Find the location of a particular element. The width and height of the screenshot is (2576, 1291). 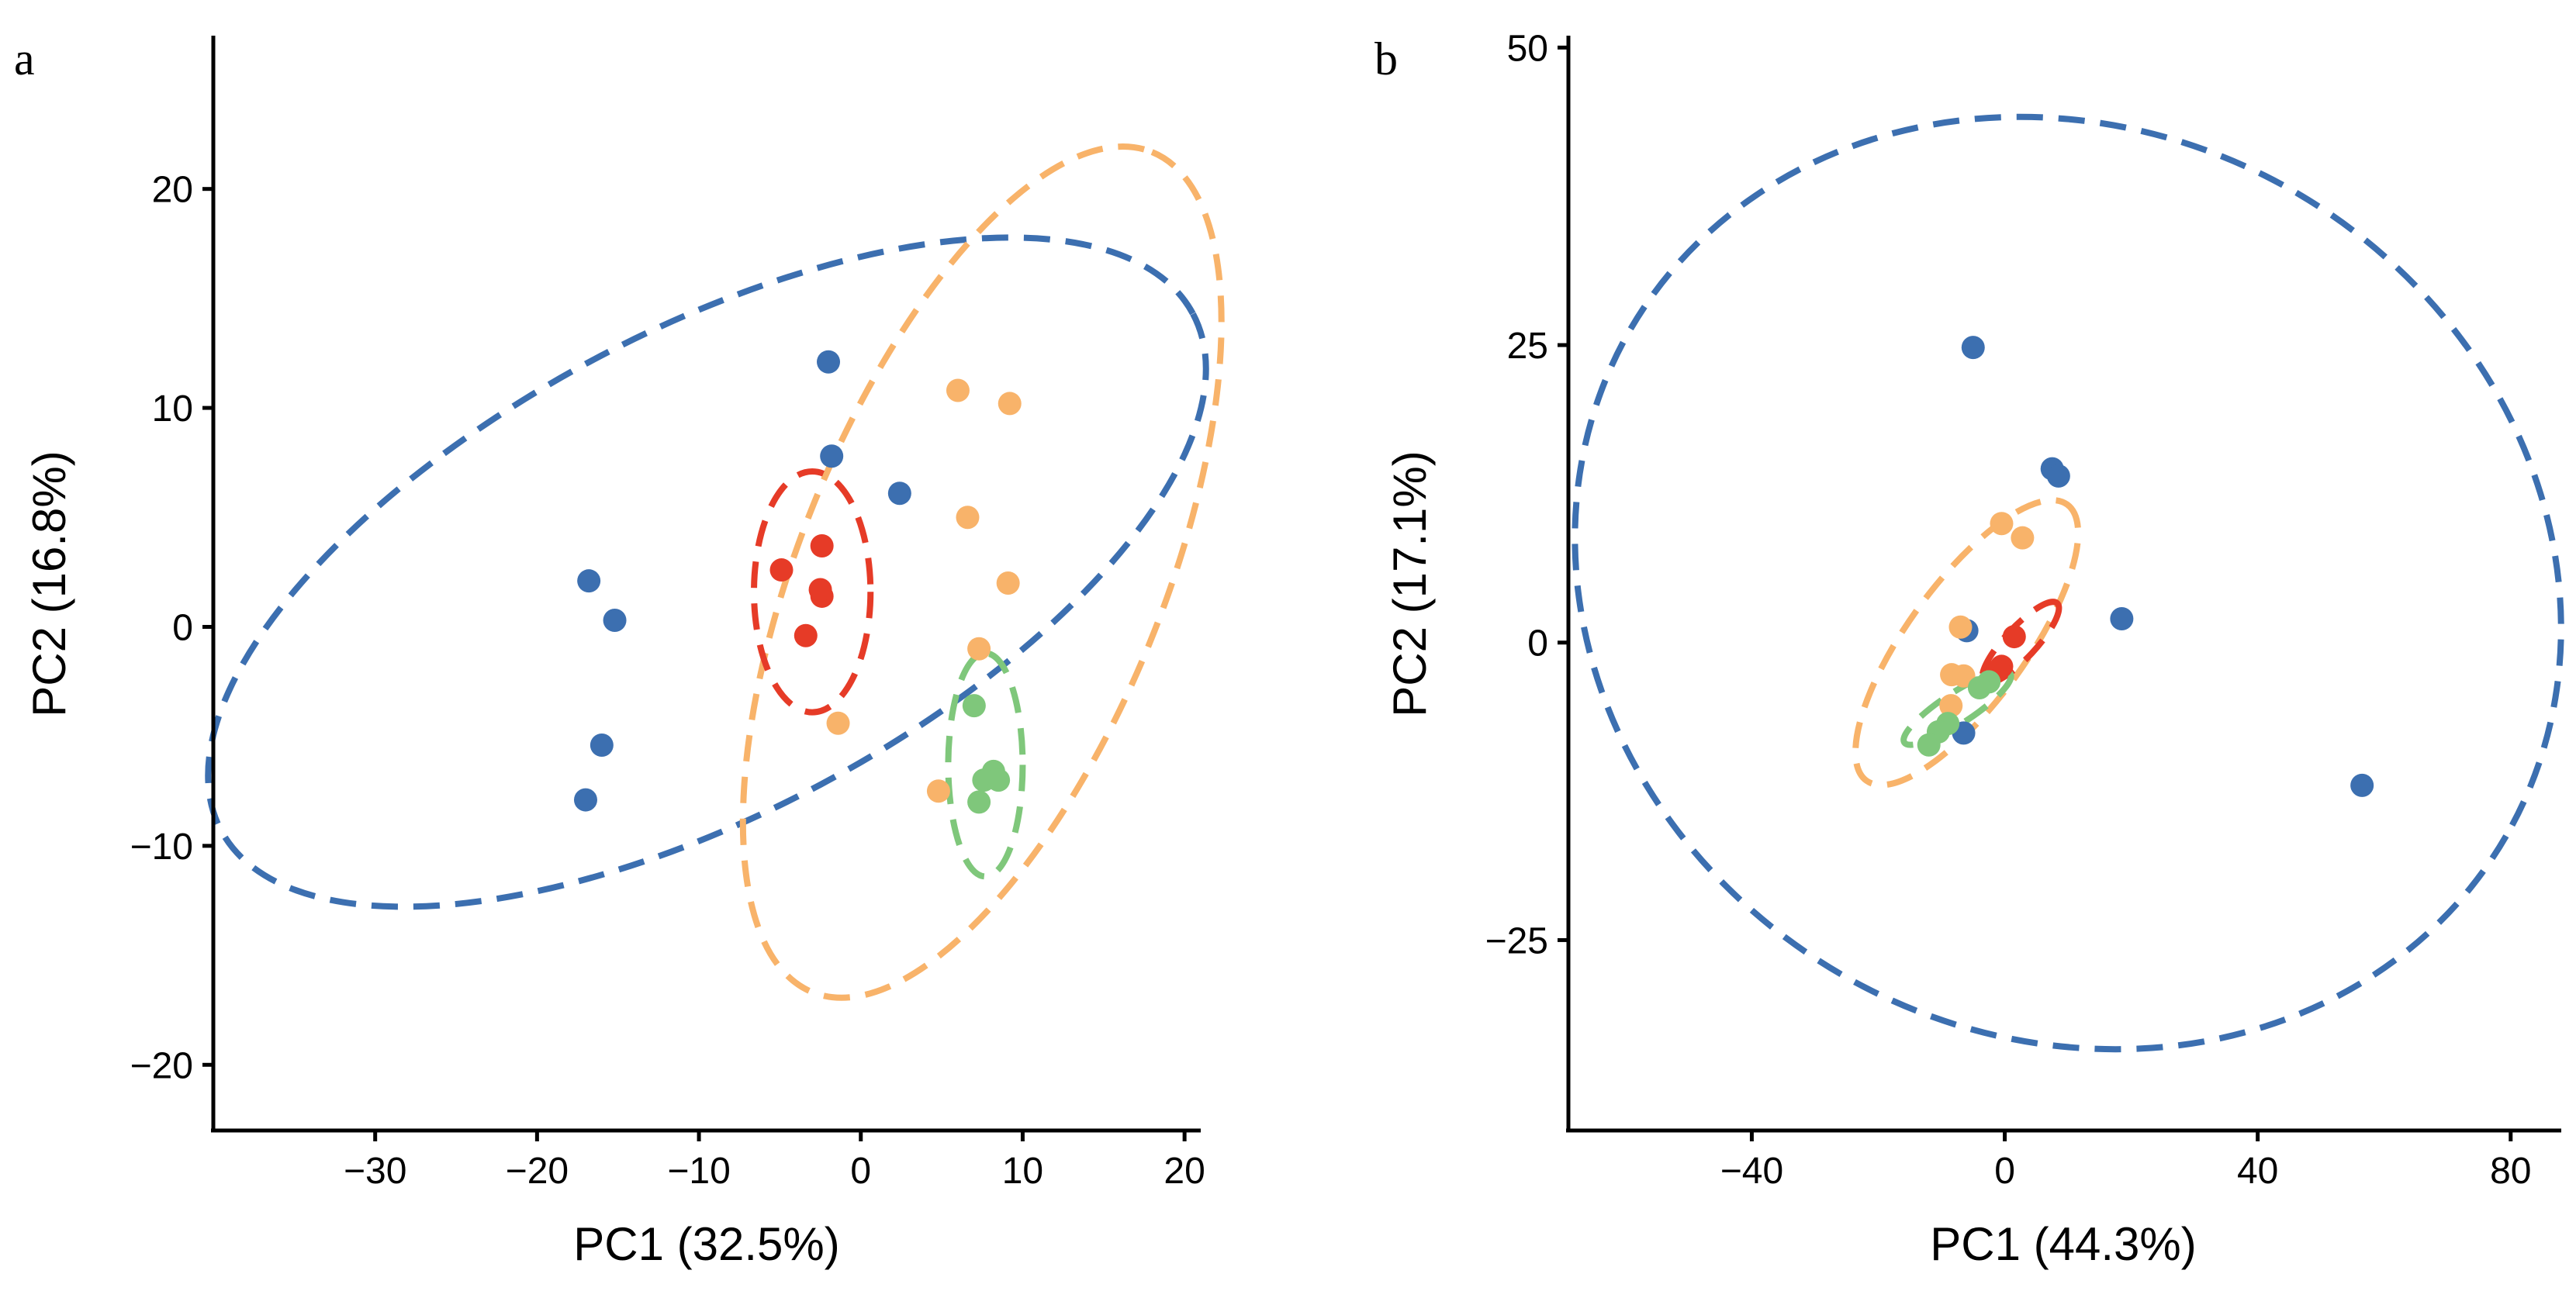

panel-b-x-tick-label: 80 is located at coordinates (2510, 1171).